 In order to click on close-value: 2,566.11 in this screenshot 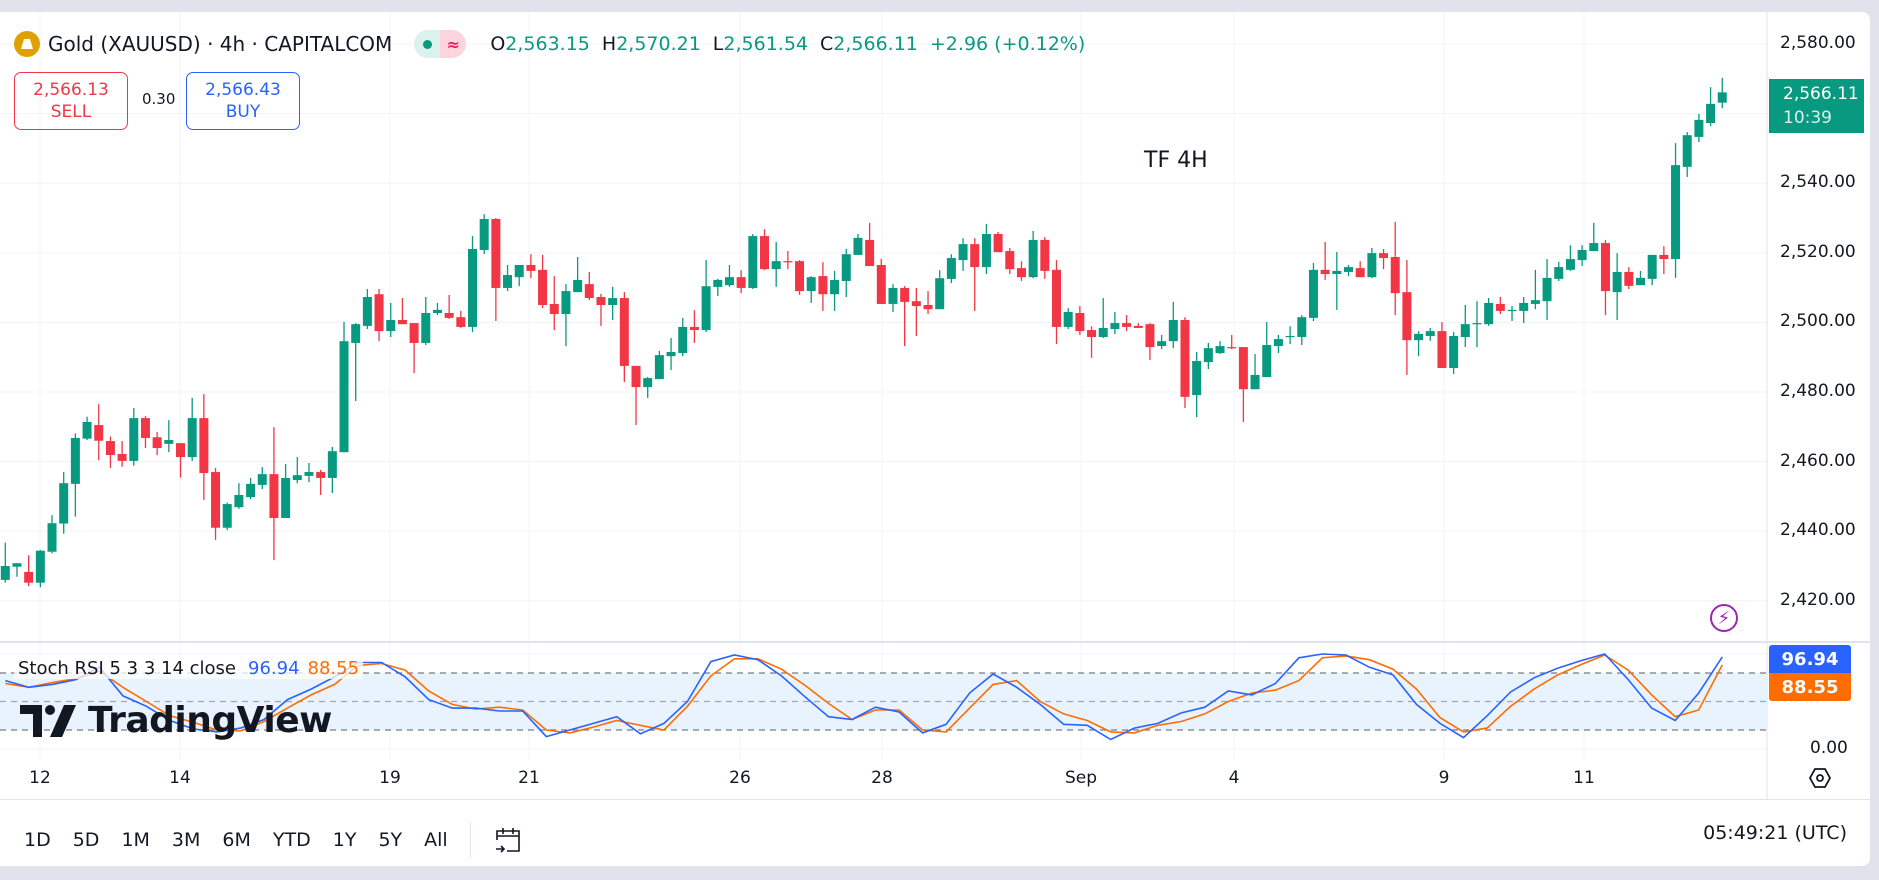, I will do `click(875, 44)`.